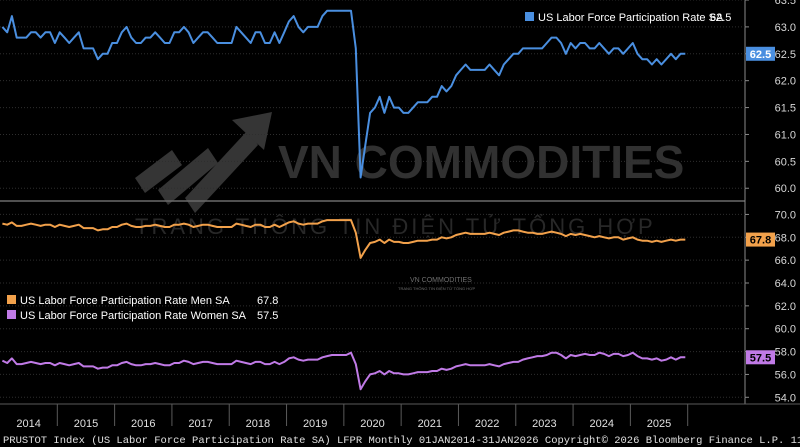 The image size is (800, 447). I want to click on x-tick-label: 2018, so click(258, 424).